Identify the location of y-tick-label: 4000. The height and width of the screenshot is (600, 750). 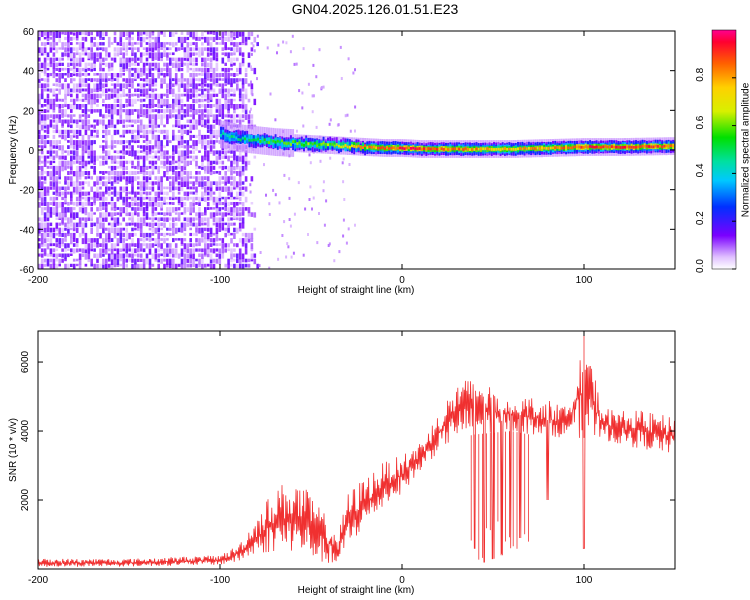
(25, 430).